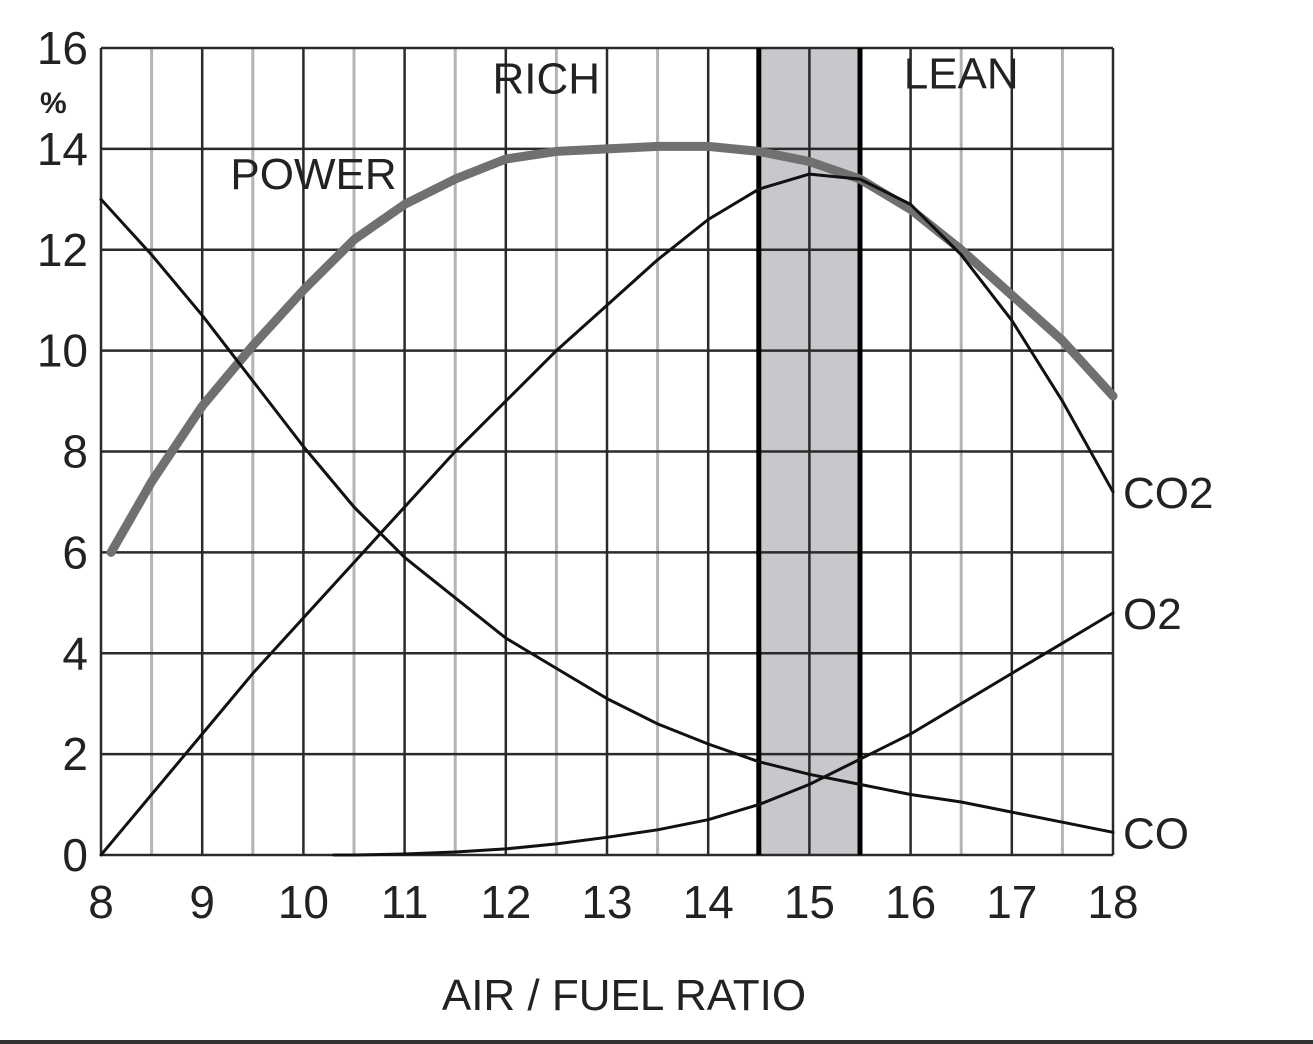 The width and height of the screenshot is (1313, 1044). What do you see at coordinates (656, 1042) in the screenshot?
I see `bottom-edge` at bounding box center [656, 1042].